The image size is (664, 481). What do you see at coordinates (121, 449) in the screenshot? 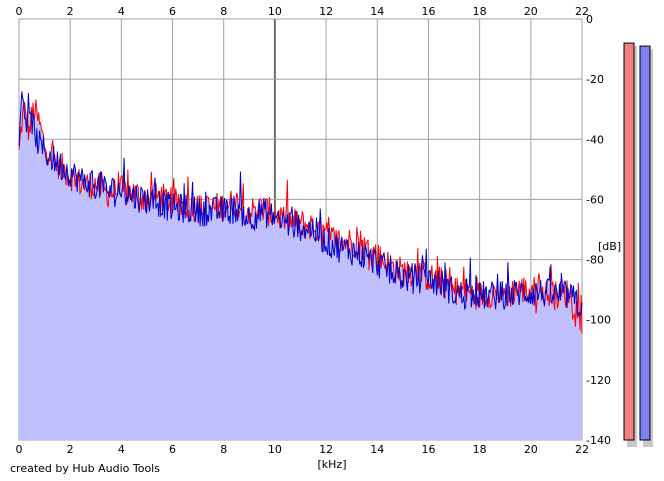
I see `x-tick-label-bottom: 4` at bounding box center [121, 449].